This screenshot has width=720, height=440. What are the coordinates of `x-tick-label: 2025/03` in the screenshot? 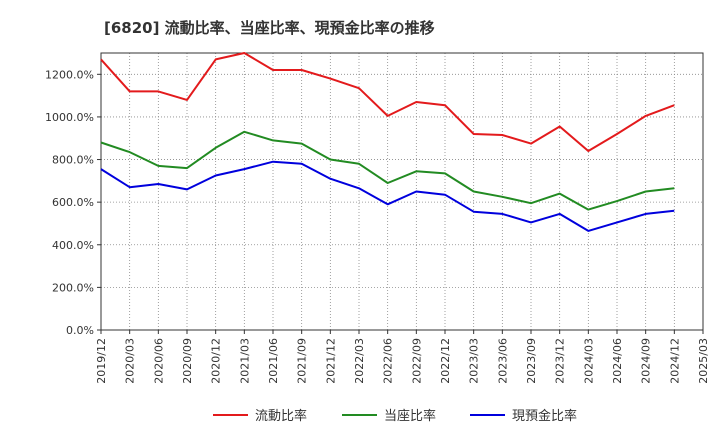 It's located at (703, 361).